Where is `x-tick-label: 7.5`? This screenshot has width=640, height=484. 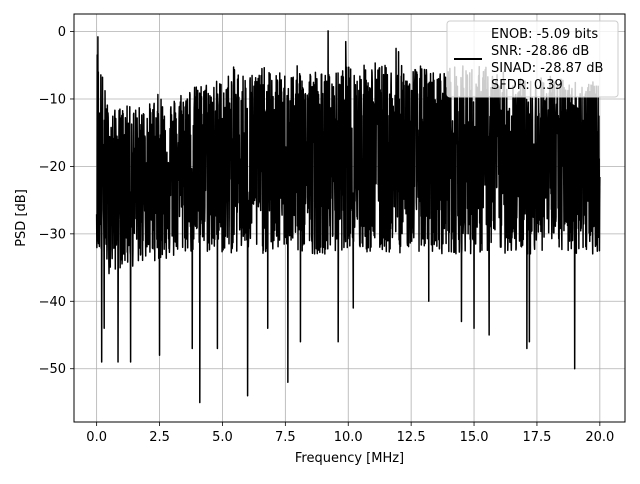
x-tick-label: 7.5 is located at coordinates (285, 437).